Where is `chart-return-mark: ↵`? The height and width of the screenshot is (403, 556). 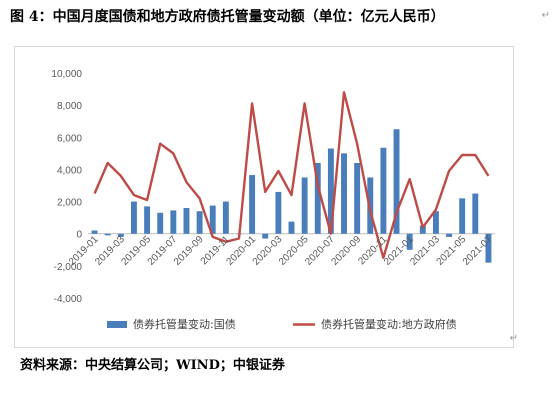 chart-return-mark: ↵ is located at coordinates (513, 338).